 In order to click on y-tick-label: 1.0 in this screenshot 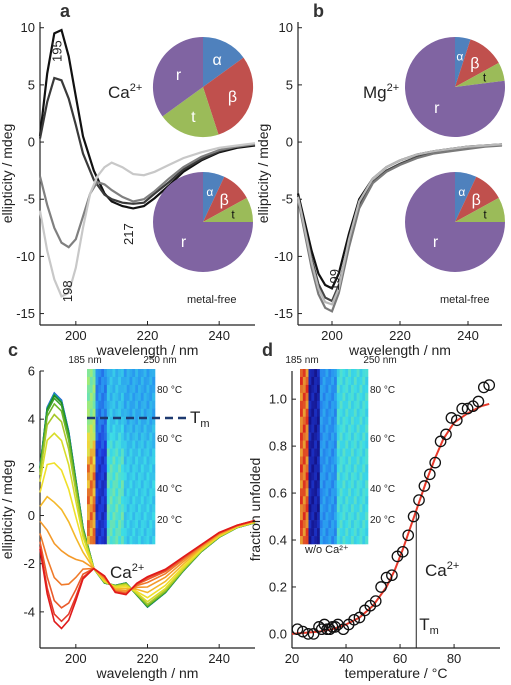, I will do `click(278, 399)`.